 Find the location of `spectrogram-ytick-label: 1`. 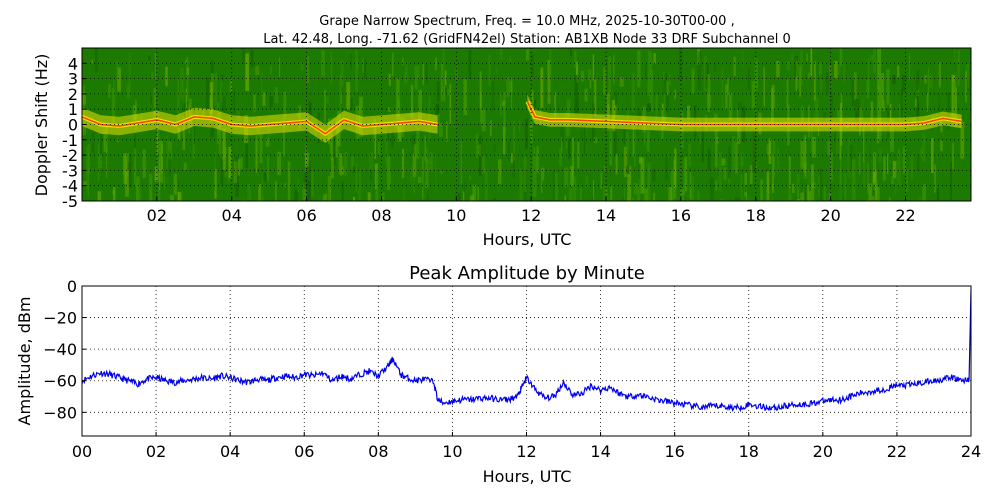

spectrogram-ytick-label: 1 is located at coordinates (73, 109).